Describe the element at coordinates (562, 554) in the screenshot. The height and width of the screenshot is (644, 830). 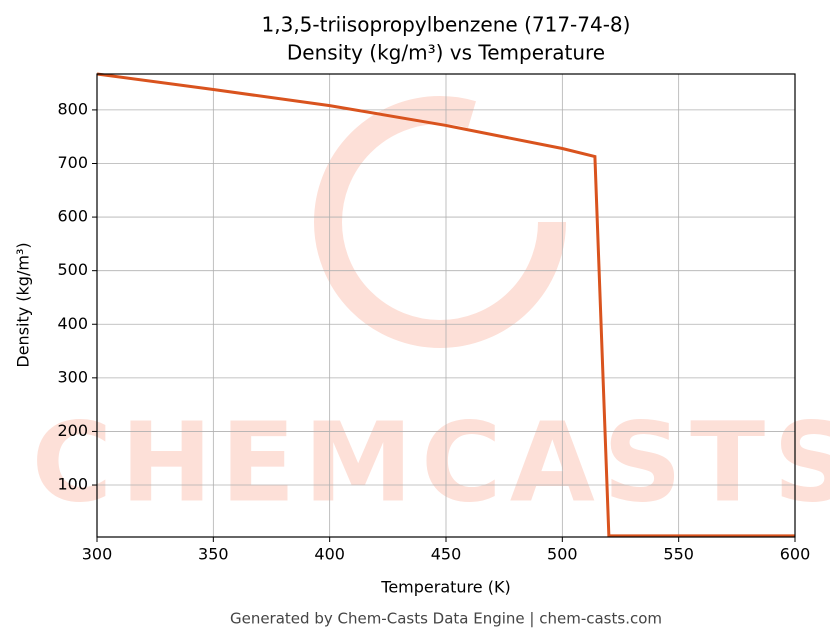
I see `x-tick-label: 500` at that location.